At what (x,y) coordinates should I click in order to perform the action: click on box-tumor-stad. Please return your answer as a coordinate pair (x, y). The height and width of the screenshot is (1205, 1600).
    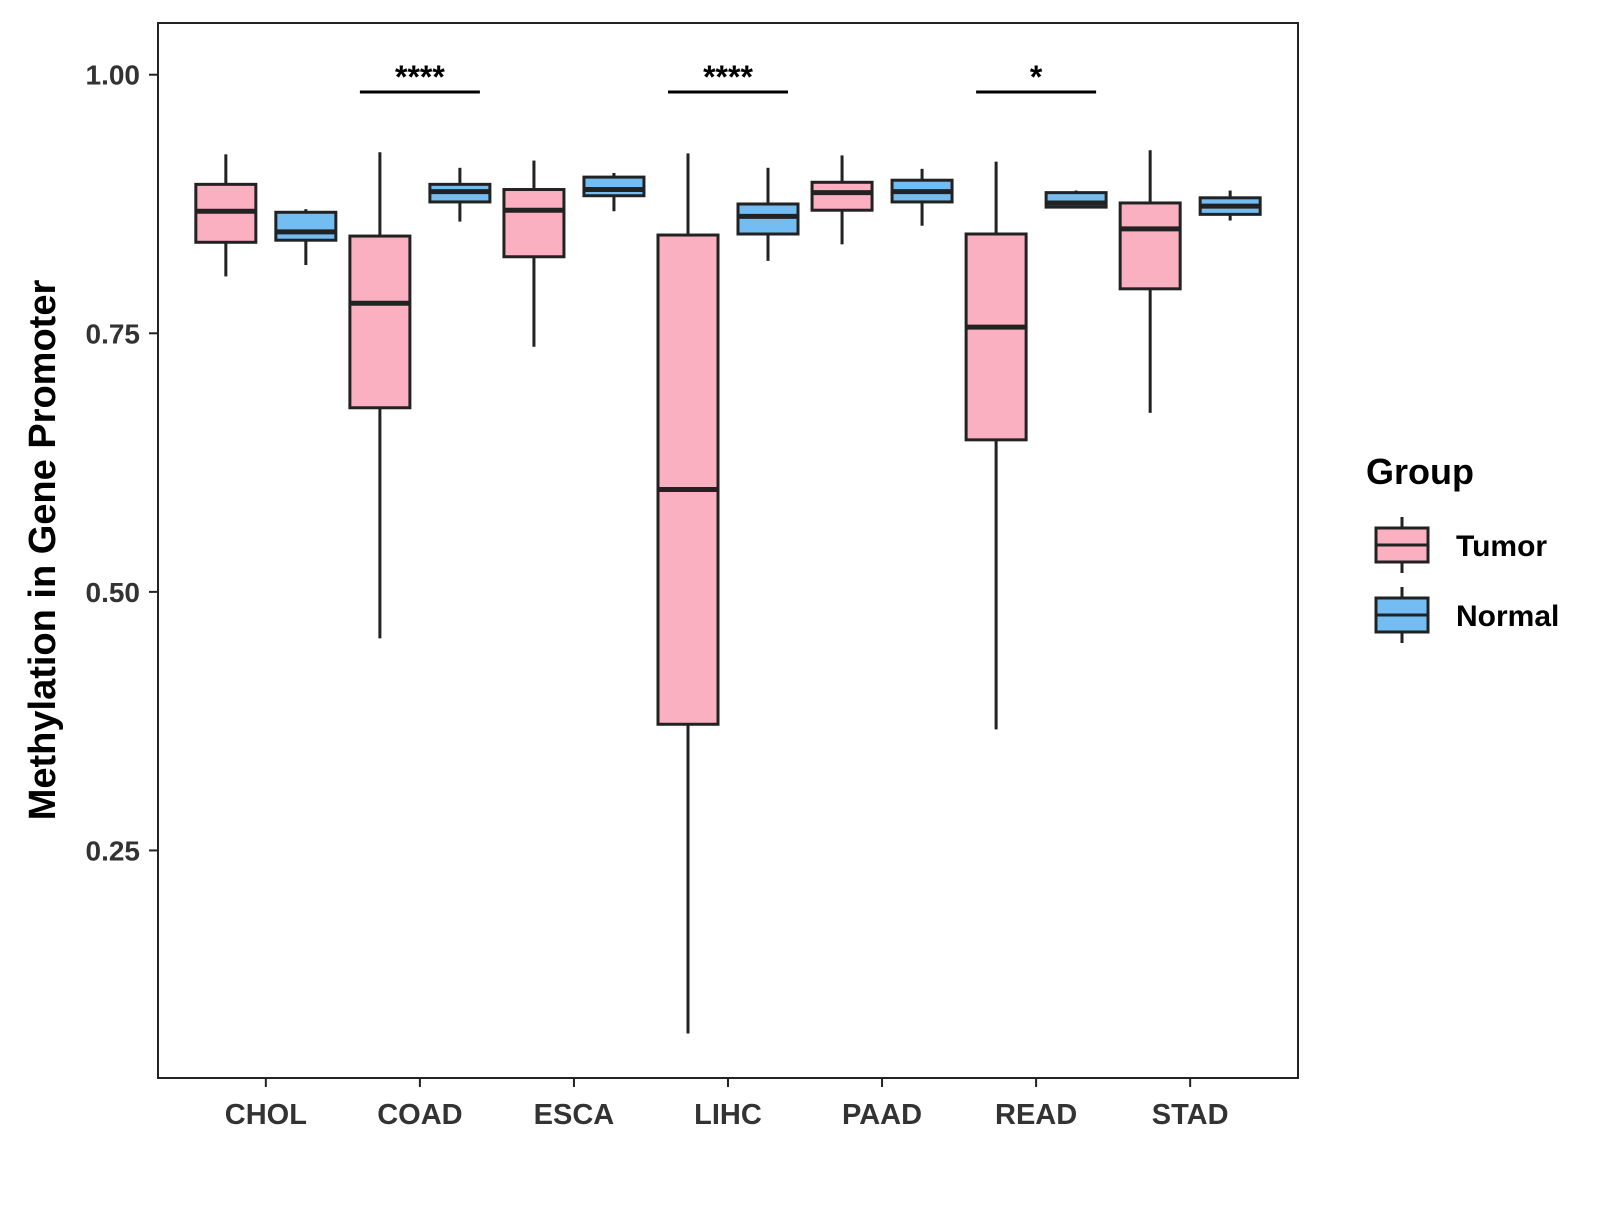
    Looking at the image, I should click on (1150, 281).